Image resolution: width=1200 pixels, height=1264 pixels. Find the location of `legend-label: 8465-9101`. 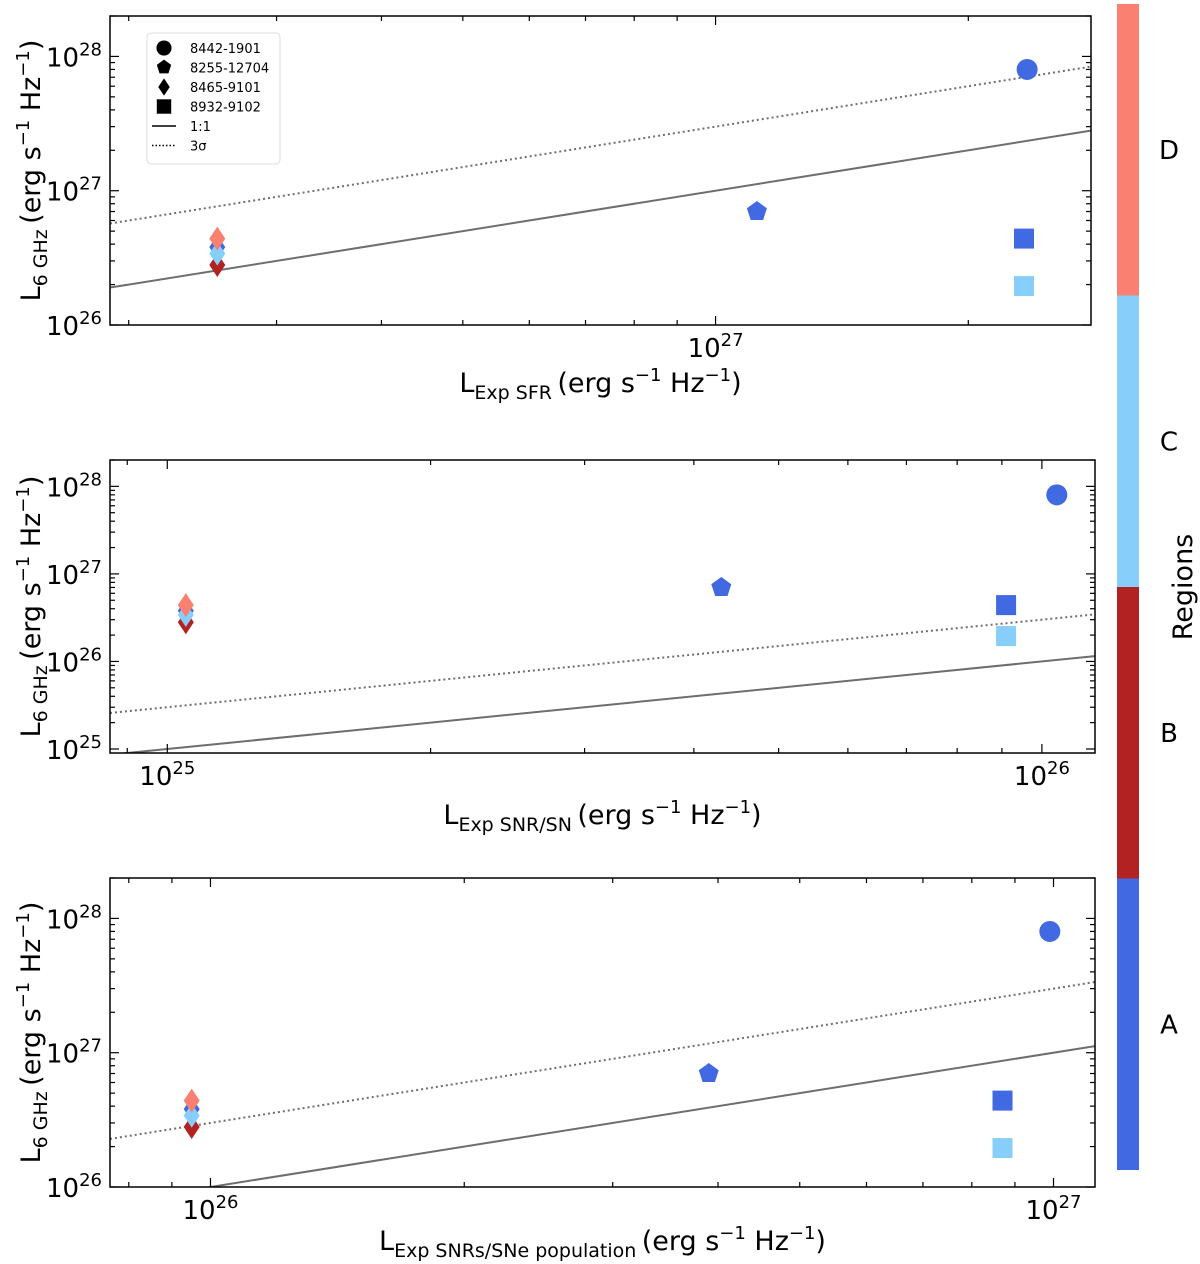

legend-label: 8465-9101 is located at coordinates (225, 88).